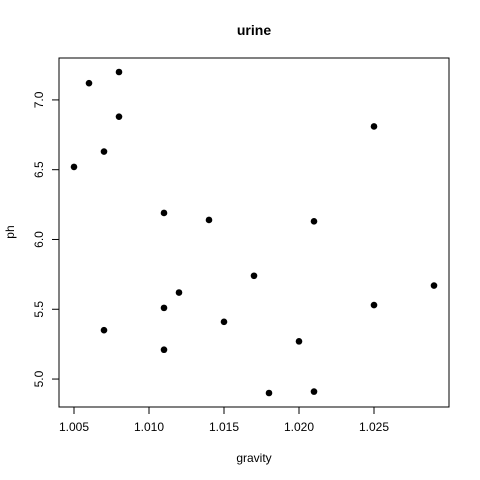 The image size is (480, 480). I want to click on y-axis: 5.0 5.5 6.0 6.5 7.0, so click(46, 239).